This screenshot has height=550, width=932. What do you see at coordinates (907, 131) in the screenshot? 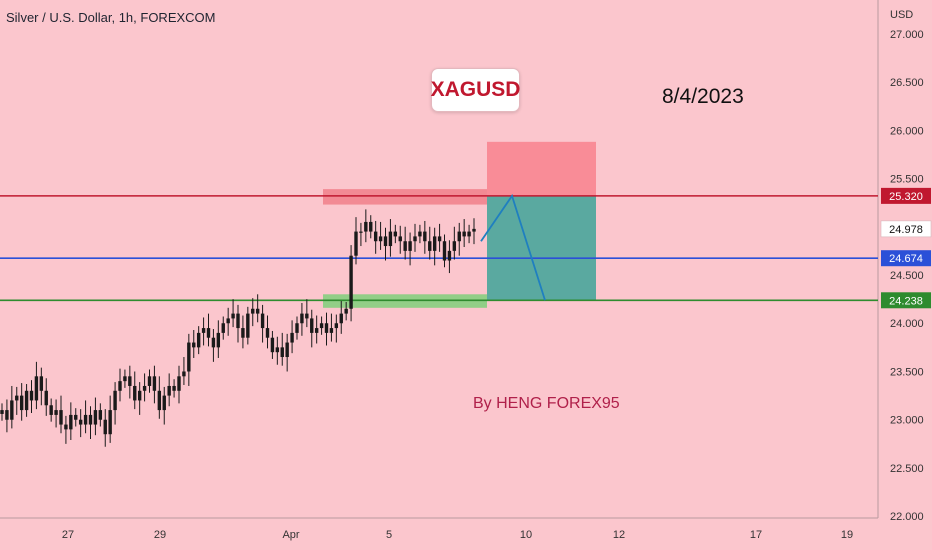
I see `y-tick-label: 26.000` at bounding box center [907, 131].